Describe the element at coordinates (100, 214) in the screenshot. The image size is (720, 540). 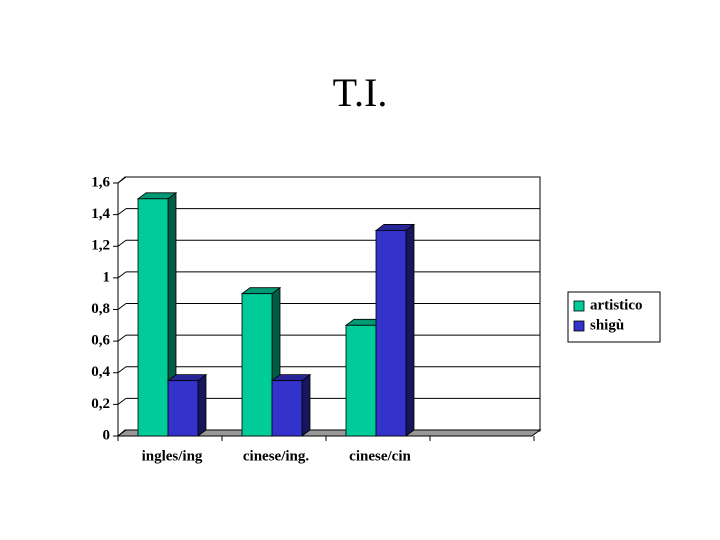
I see `y-tick-label: 1,4` at that location.